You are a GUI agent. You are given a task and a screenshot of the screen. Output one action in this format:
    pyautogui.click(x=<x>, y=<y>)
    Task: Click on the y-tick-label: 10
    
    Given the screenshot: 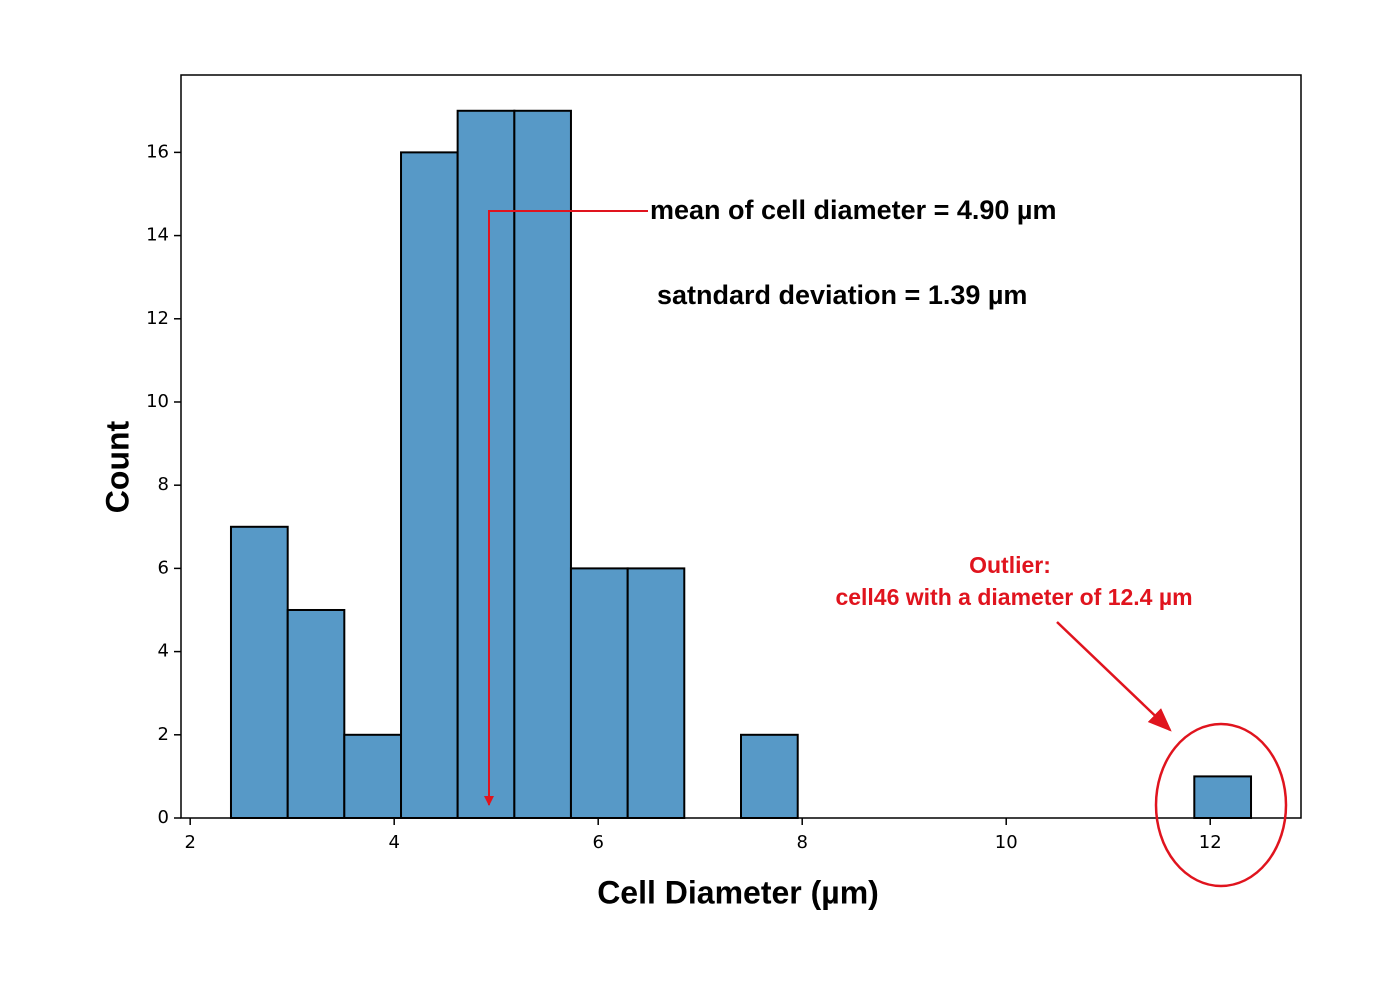 What is the action you would take?
    pyautogui.click(x=157, y=401)
    